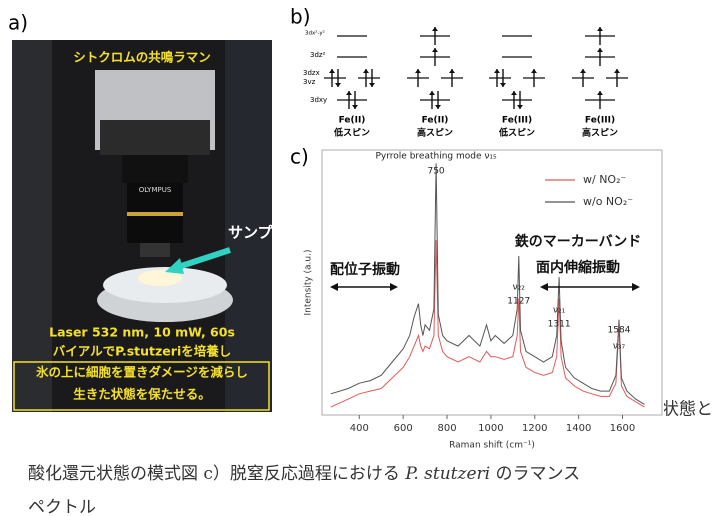 Image resolution: width=719 pixels, height=516 pixels. I want to click on caption-text: 酸化還元状態の模式図 c）脱窒反応過程における, so click(214, 474).